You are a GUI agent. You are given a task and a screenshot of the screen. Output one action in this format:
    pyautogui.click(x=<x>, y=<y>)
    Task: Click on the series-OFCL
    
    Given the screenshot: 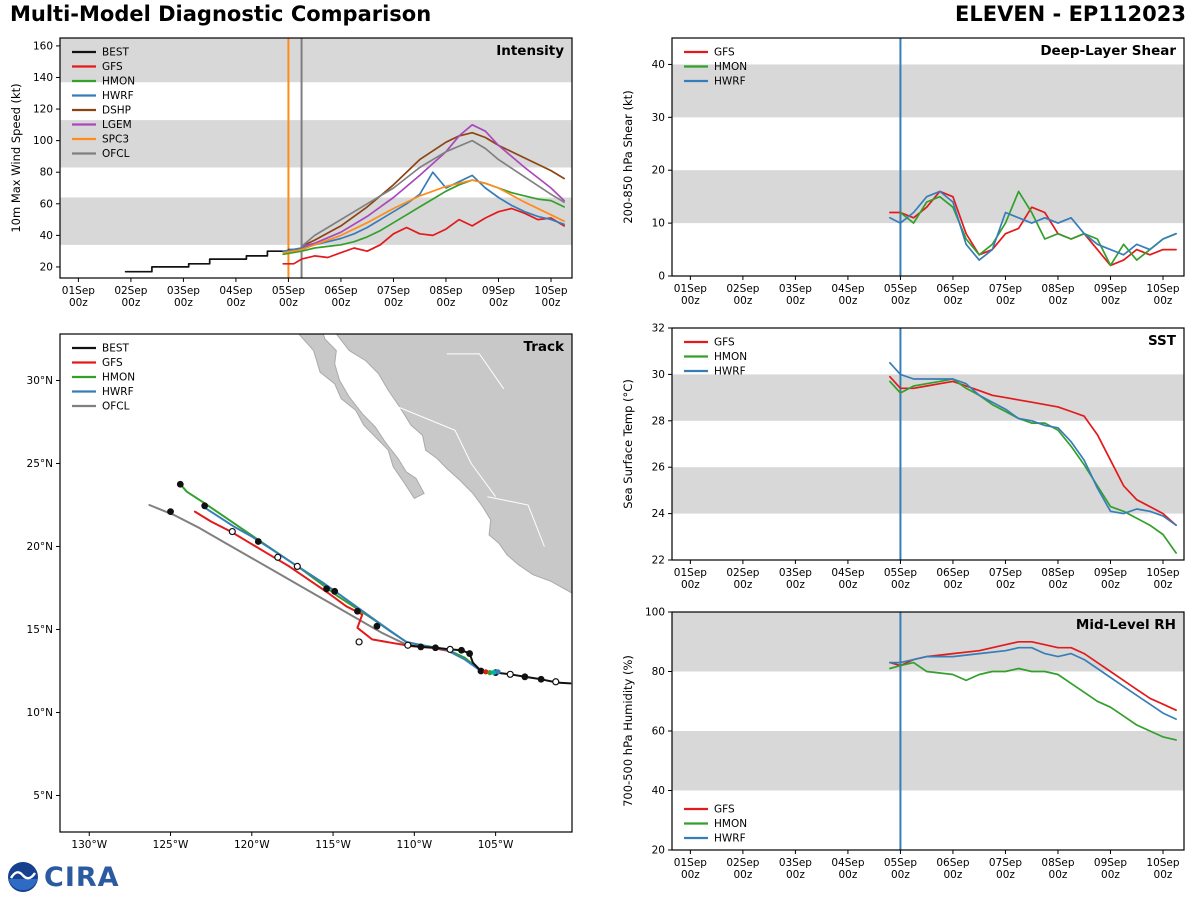 What is the action you would take?
    pyautogui.click(x=432, y=193)
    